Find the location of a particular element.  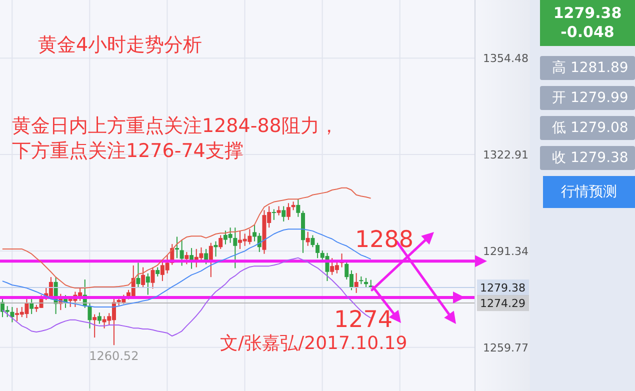

annotation: 1288 is located at coordinates (384, 240).